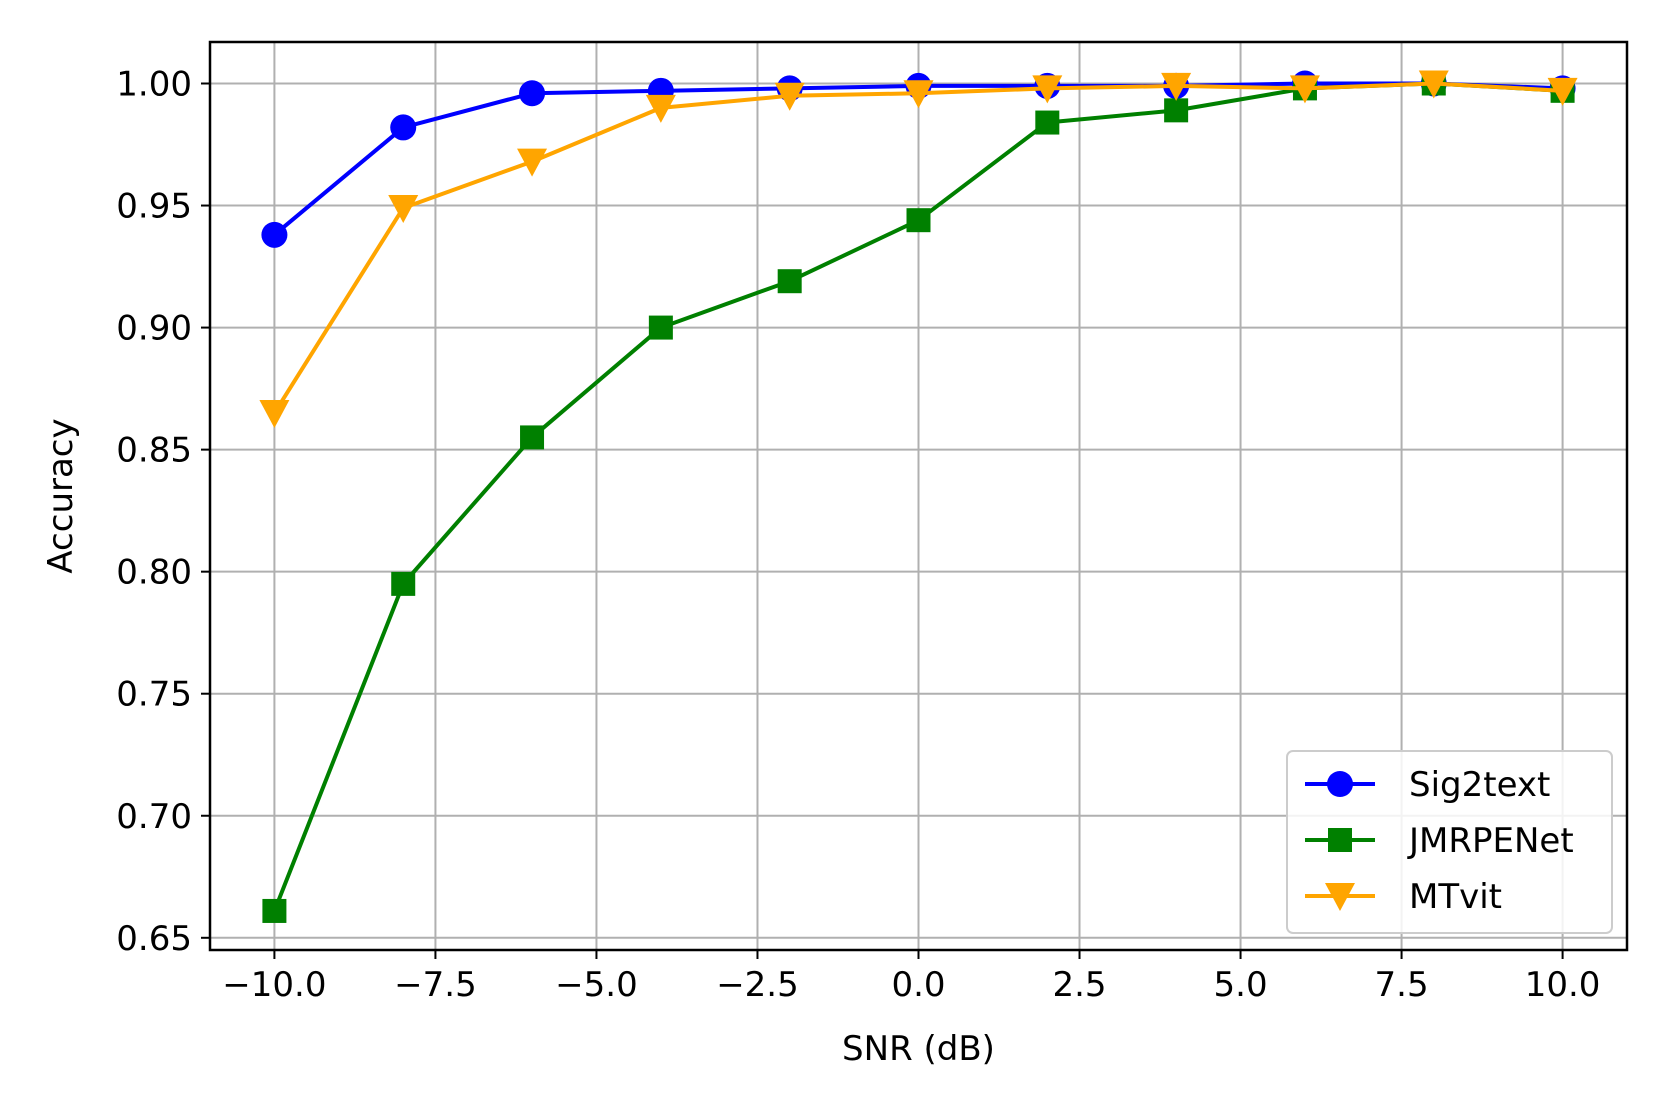 The width and height of the screenshot is (1661, 1107). What do you see at coordinates (154, 451) in the screenshot?
I see `y-tick-label: 0.85` at bounding box center [154, 451].